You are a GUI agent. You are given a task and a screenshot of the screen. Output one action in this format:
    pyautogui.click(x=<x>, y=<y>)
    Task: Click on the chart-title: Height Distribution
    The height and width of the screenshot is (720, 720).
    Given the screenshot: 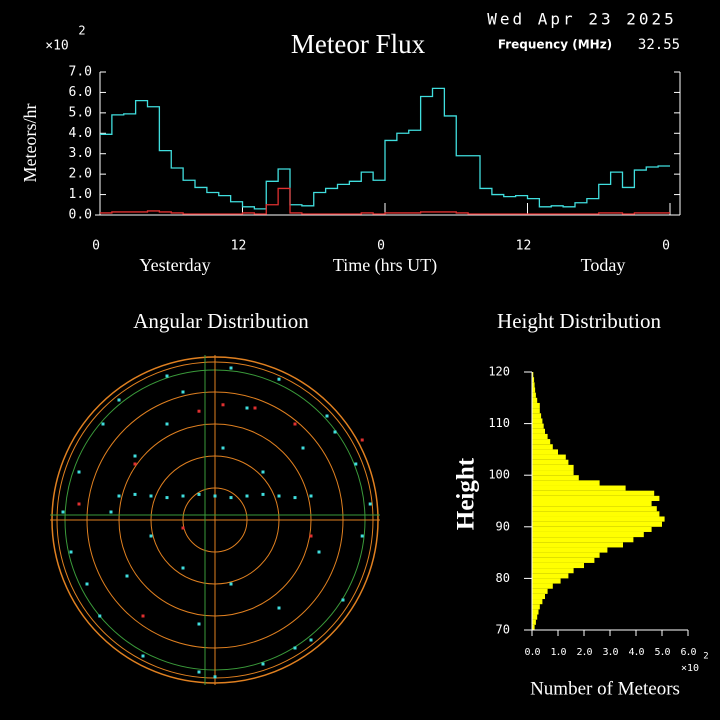 What is the action you would take?
    pyautogui.click(x=579, y=321)
    